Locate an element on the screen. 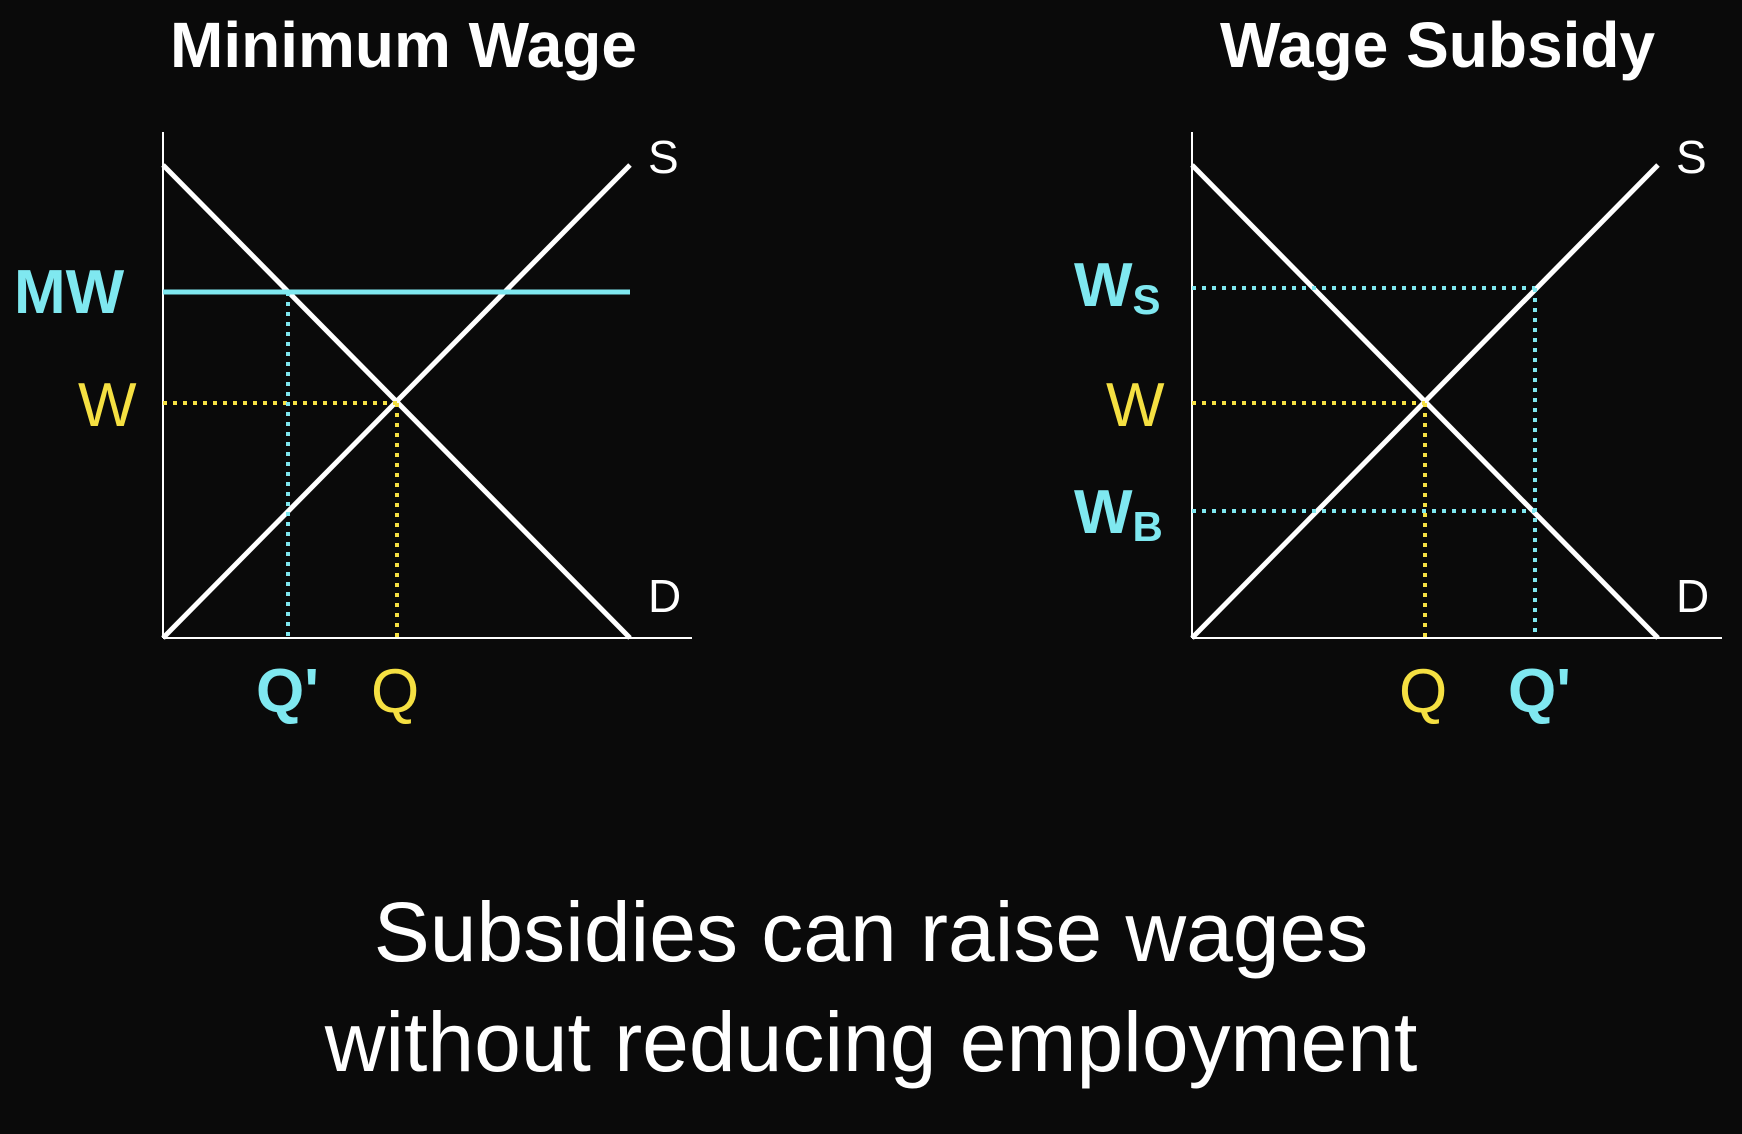 The image size is (1742, 1134). left-equilibrium-wage-label: W is located at coordinates (107, 405).